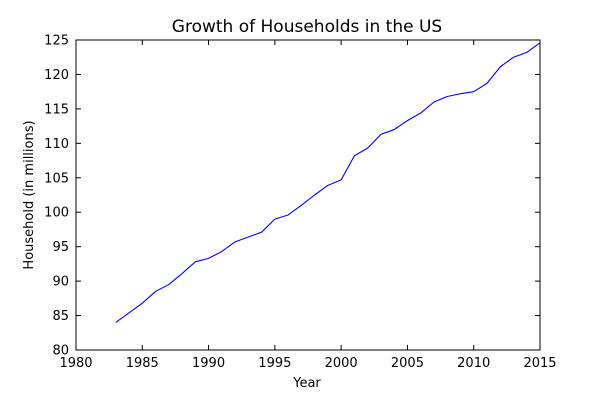  What do you see at coordinates (60, 282) in the screenshot?
I see `y-tick-label-90: 90` at bounding box center [60, 282].